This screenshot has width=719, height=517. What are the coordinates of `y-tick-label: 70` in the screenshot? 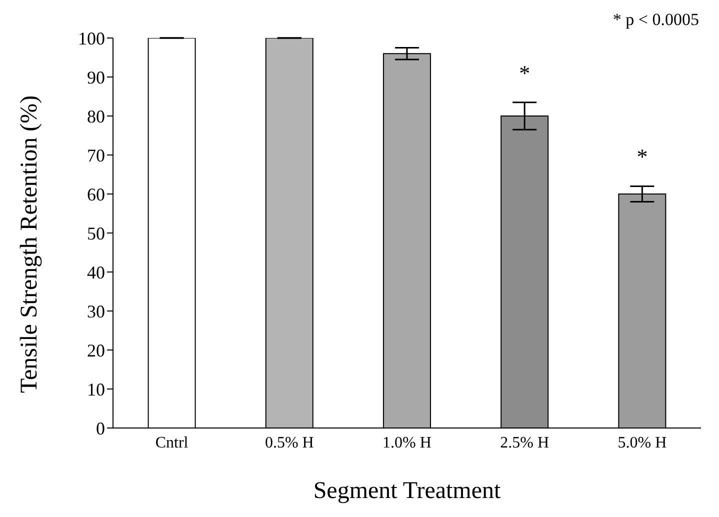 It's located at (96, 155).